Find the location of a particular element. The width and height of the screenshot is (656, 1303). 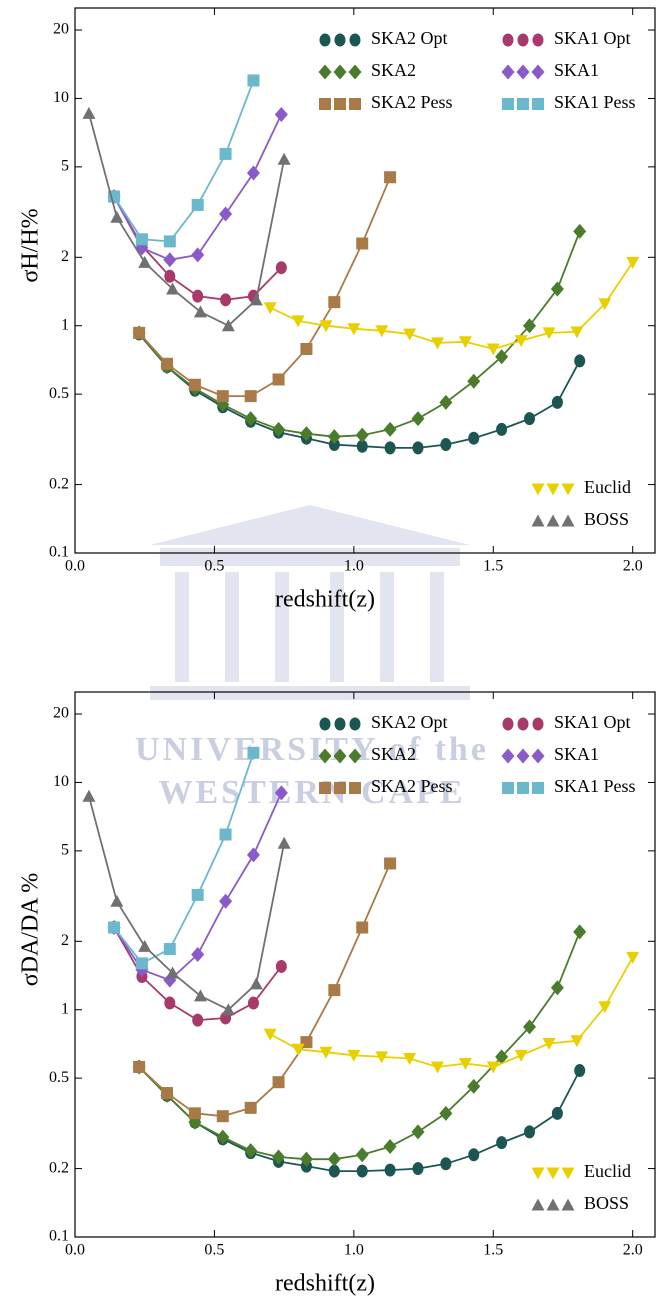

watermark-text: WESTERN CAPE is located at coordinates (311, 792).